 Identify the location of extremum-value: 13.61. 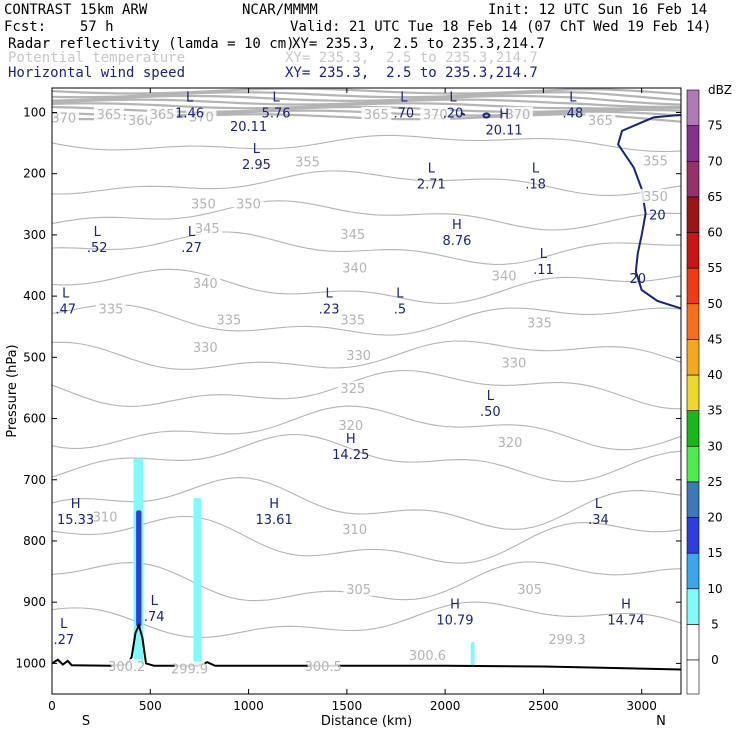
(274, 520).